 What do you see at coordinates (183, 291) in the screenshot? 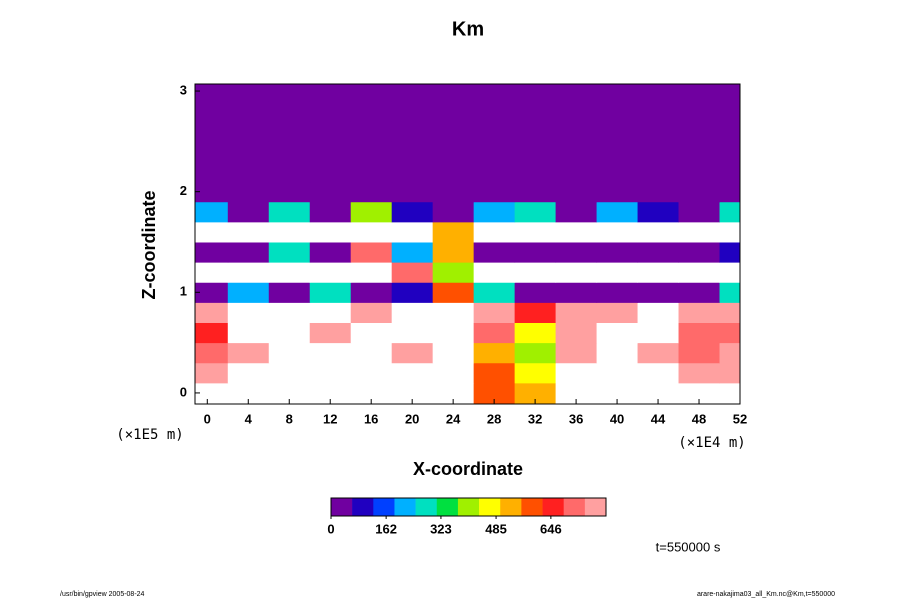
I see `y-tick-label: 1` at bounding box center [183, 291].